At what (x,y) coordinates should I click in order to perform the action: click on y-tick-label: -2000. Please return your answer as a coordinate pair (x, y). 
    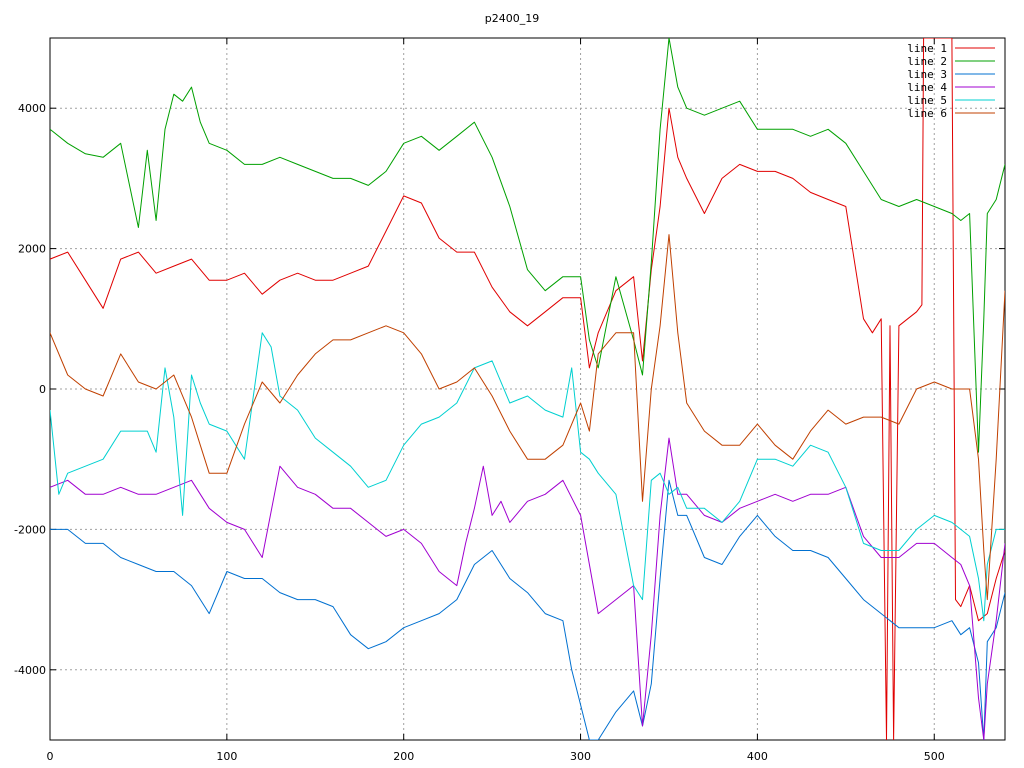
    Looking at the image, I should click on (30, 529).